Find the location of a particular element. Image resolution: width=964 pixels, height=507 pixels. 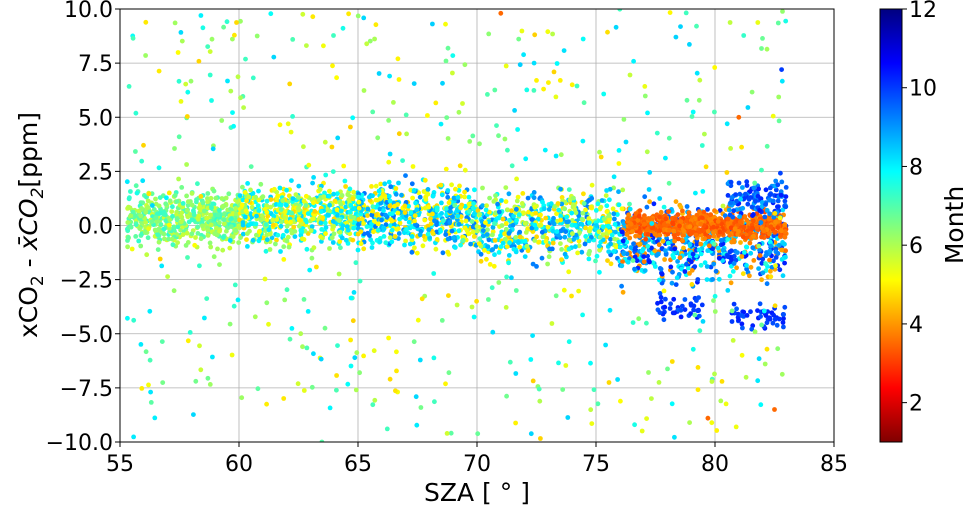

y-tick-label: 0.0 is located at coordinates (95, 227).